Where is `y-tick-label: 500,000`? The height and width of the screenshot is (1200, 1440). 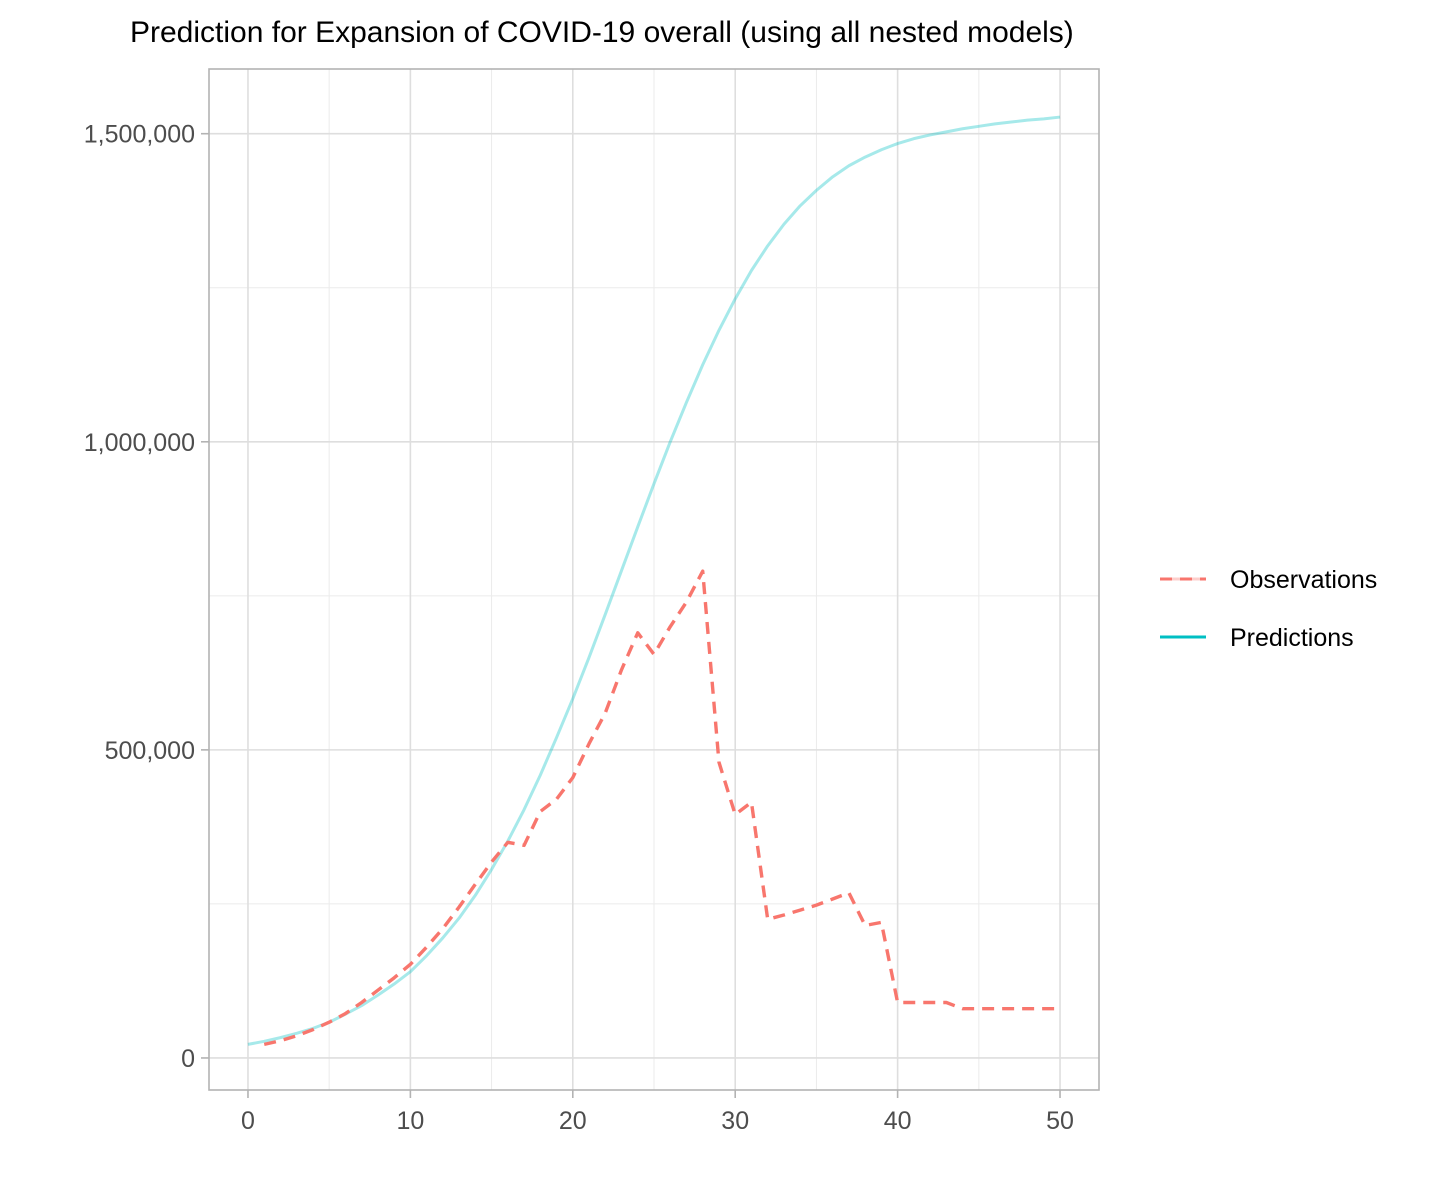 y-tick-label: 500,000 is located at coordinates (150, 751).